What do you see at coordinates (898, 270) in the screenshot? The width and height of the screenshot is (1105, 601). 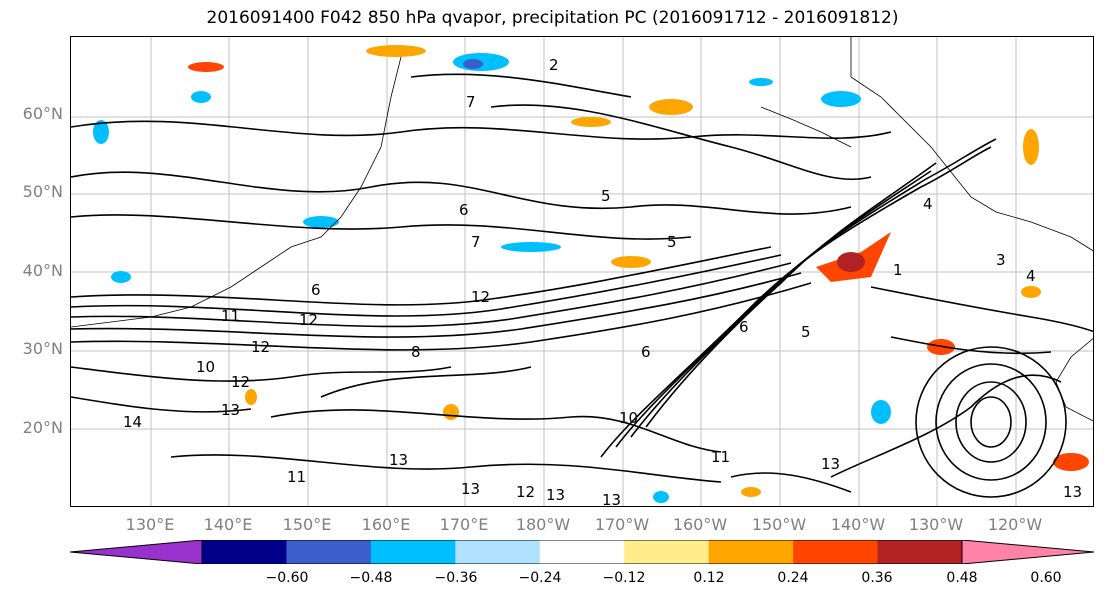 I see `contour-label: 1` at bounding box center [898, 270].